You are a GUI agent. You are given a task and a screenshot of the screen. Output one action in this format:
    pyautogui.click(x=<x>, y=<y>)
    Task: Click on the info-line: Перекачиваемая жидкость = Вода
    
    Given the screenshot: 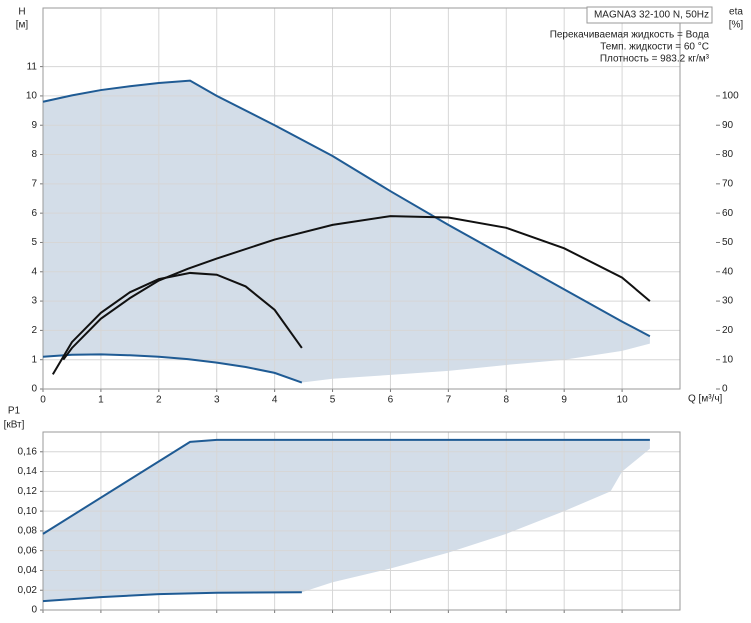 What is the action you would take?
    pyautogui.click(x=630, y=35)
    